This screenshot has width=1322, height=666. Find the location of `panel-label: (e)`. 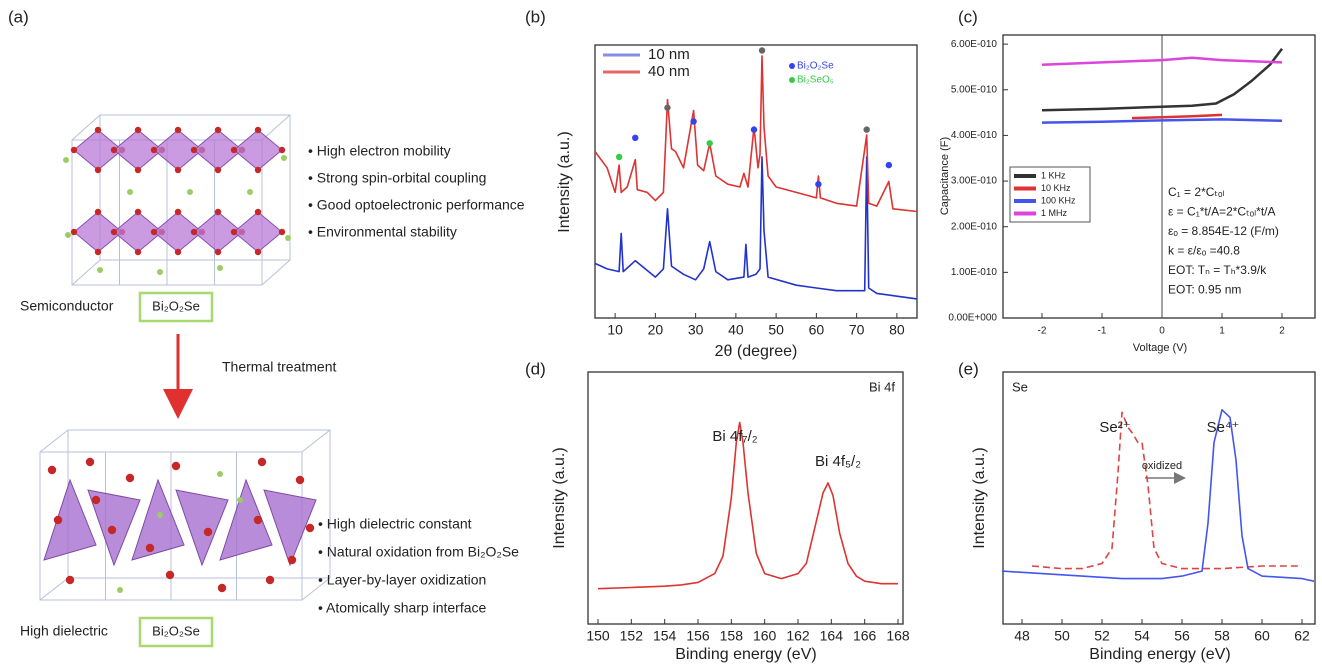

panel-label: (e) is located at coordinates (968, 368).